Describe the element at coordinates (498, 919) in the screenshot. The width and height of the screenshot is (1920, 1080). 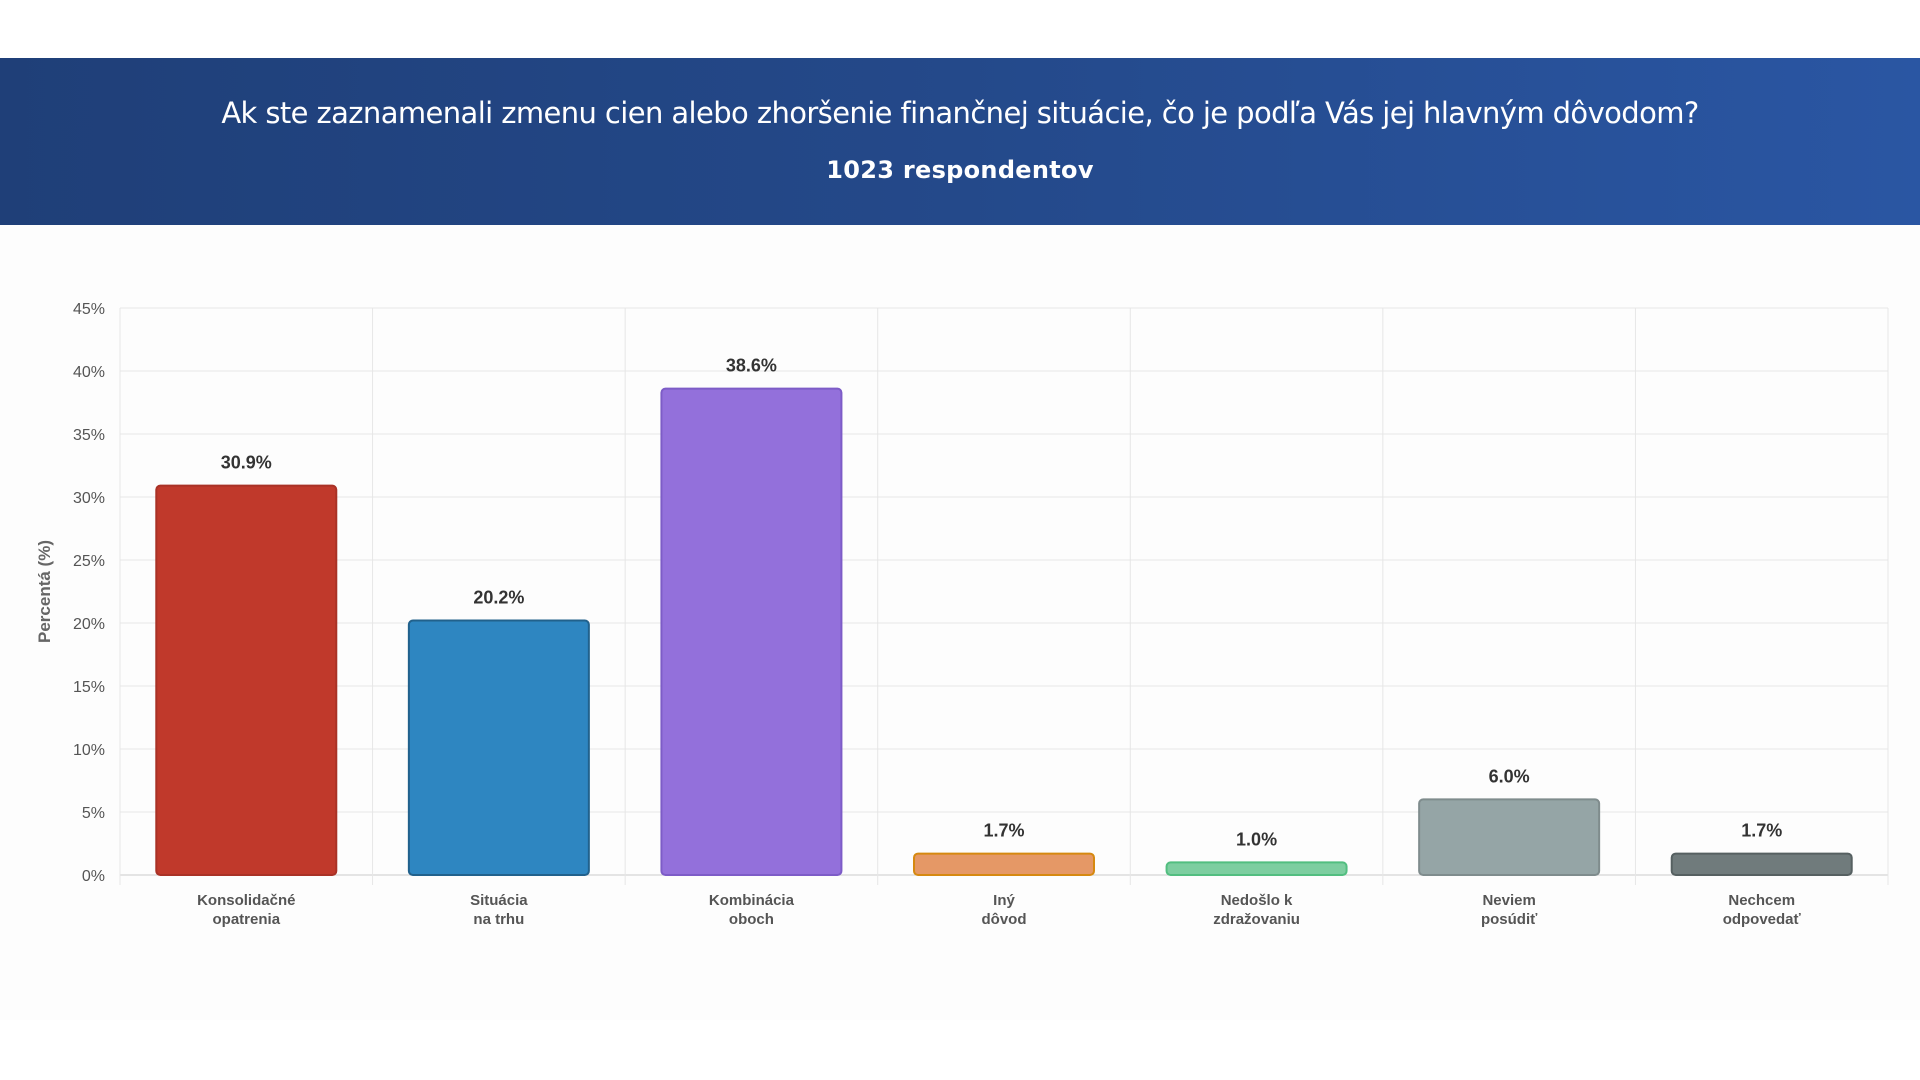
I see `x-tick-label: na trhu` at that location.